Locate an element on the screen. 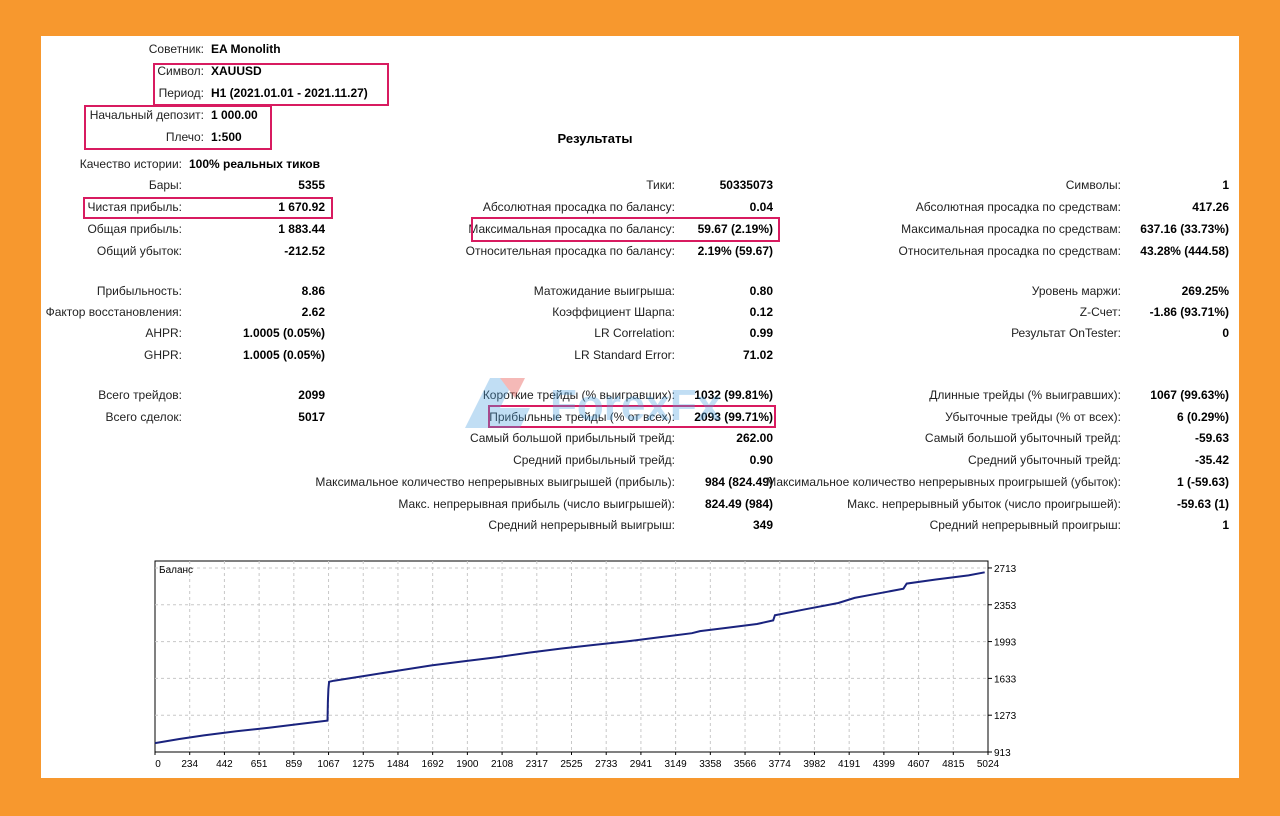 This screenshot has width=1280, height=816. stat-label: Средний убыточный трейд: is located at coordinates (1044, 460).